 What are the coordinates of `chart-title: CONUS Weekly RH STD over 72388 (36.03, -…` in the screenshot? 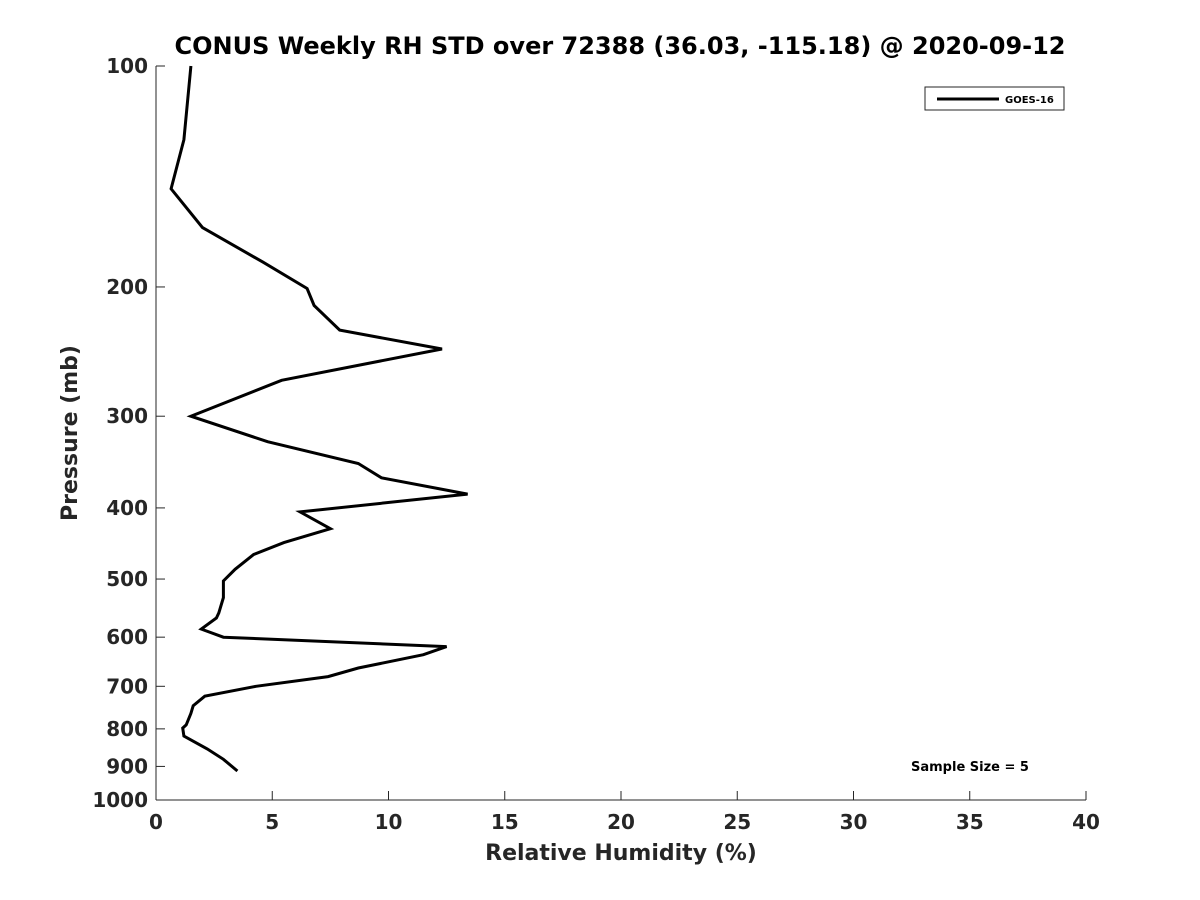 It's located at (619, 46).